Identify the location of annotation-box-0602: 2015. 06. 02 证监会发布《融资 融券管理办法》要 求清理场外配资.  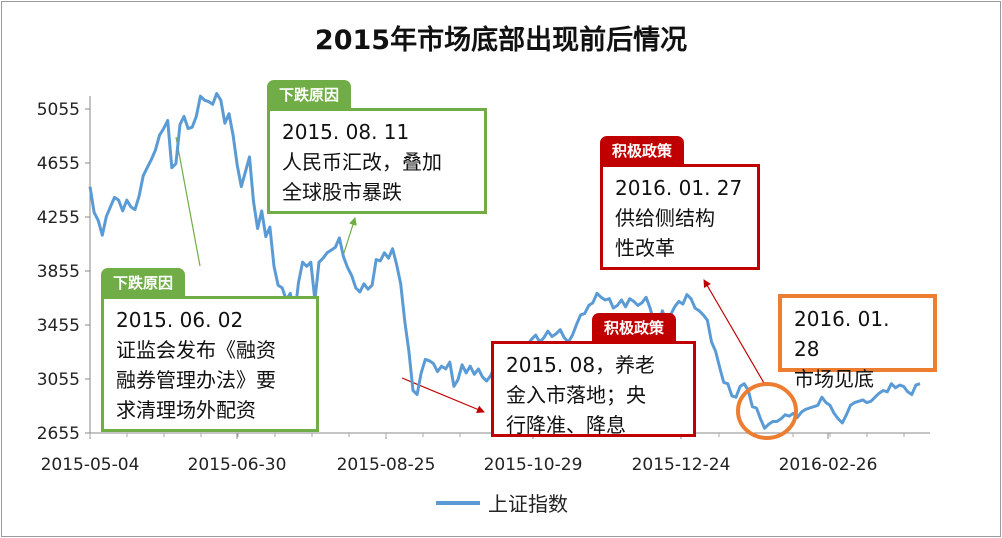
(210, 364).